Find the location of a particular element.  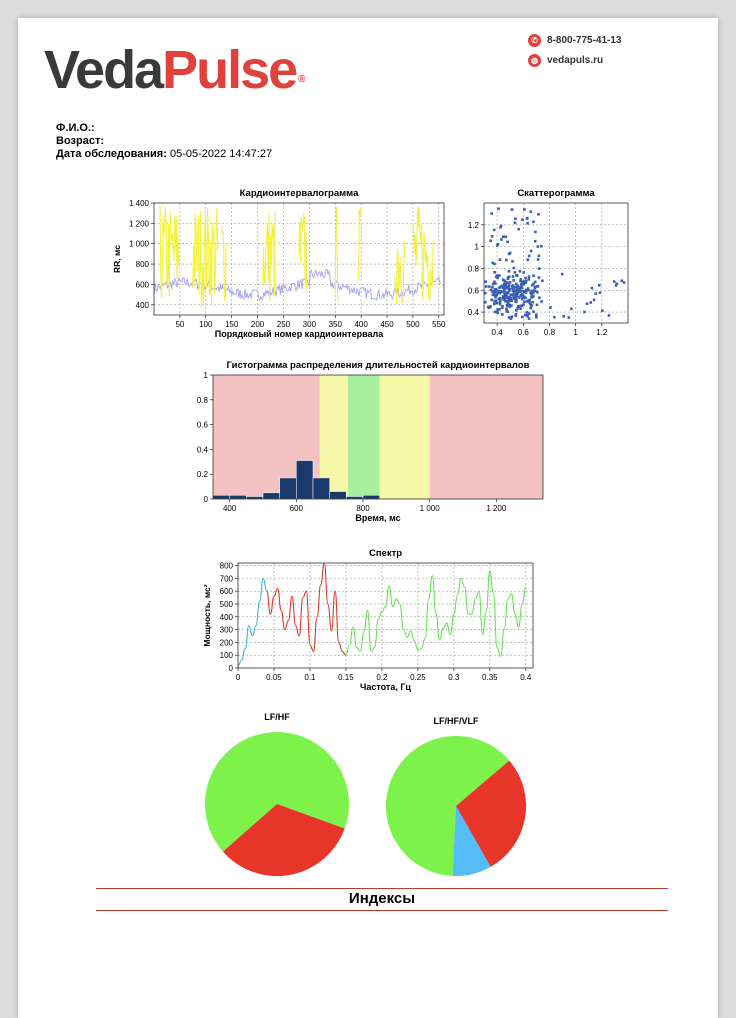

phone-contact: ✆ 8-800-775-41-13 is located at coordinates (575, 40).